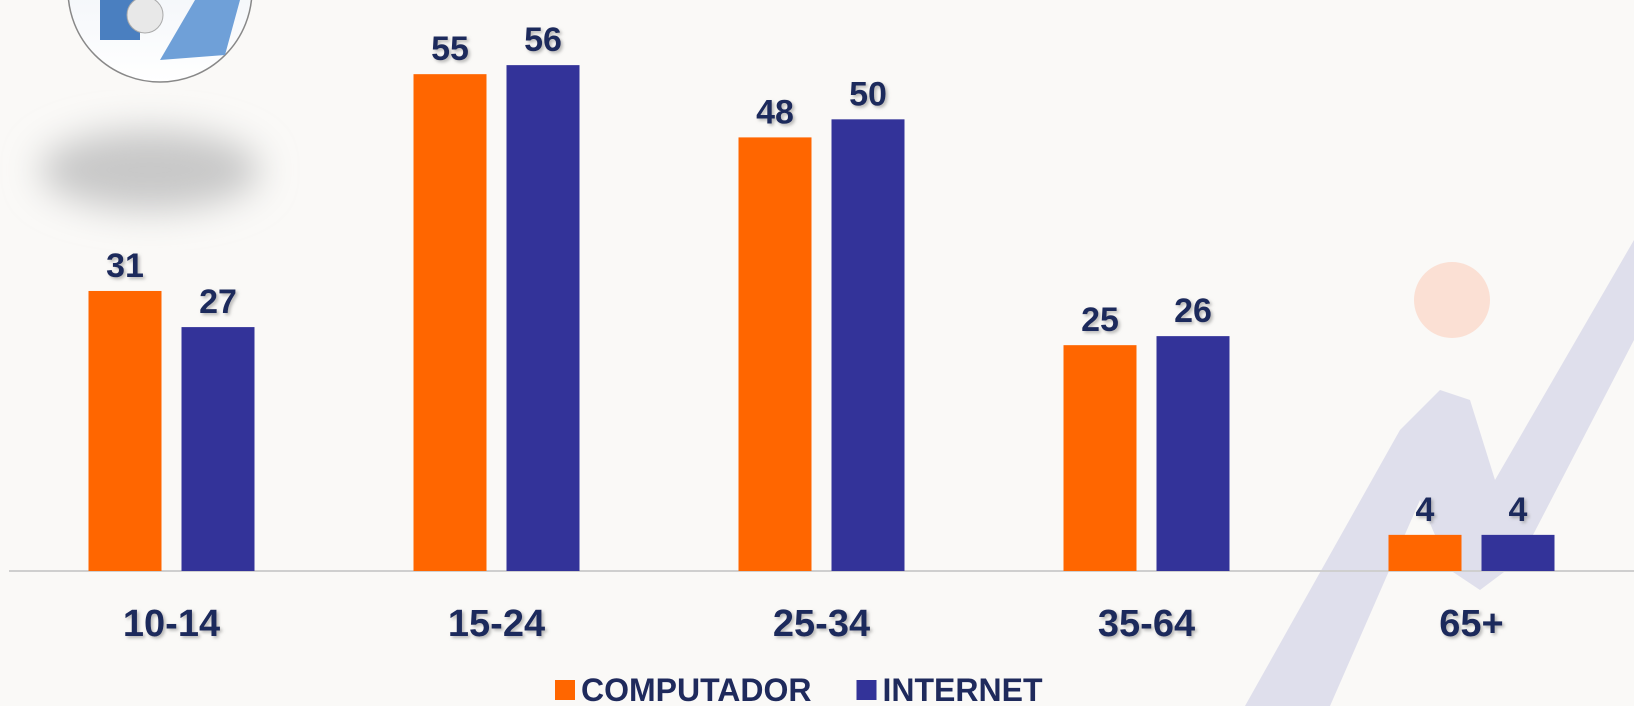 The width and height of the screenshot is (1634, 706). What do you see at coordinates (125, 266) in the screenshot?
I see `value-label: 31` at bounding box center [125, 266].